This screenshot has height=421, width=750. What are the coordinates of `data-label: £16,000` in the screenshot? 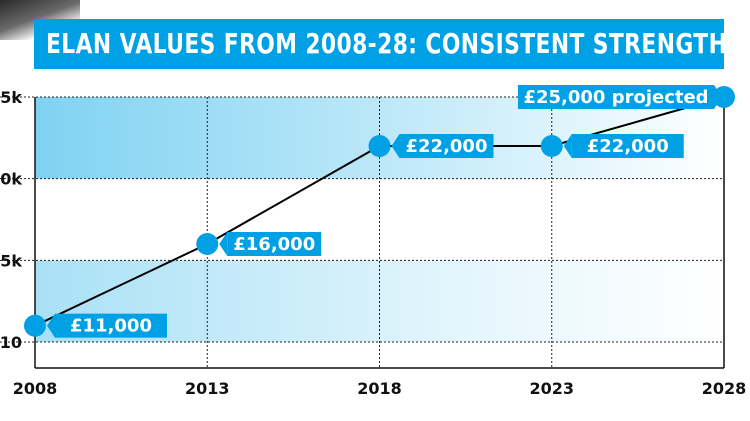 It's located at (274, 244).